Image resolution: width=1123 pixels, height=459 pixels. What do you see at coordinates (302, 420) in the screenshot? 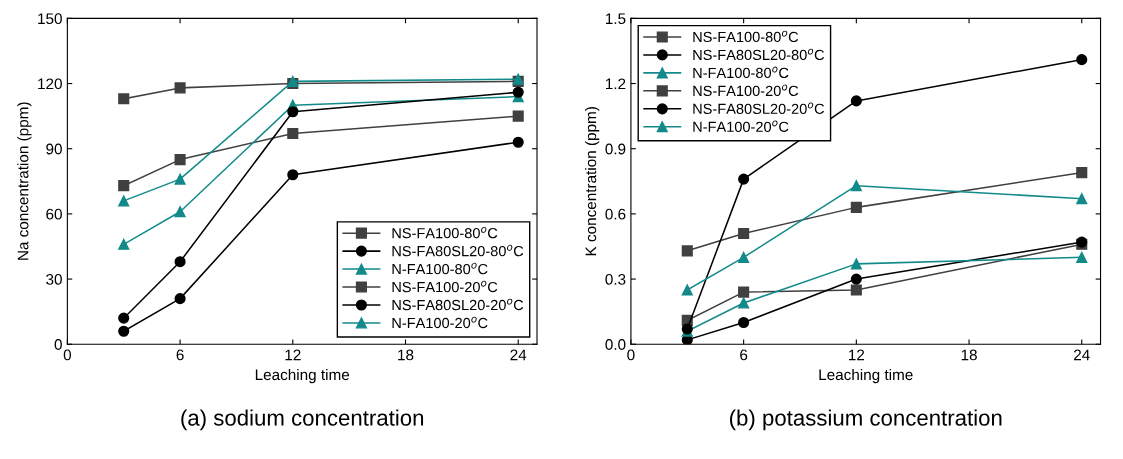
I see `text: (a) sodium concentration` at bounding box center [302, 420].